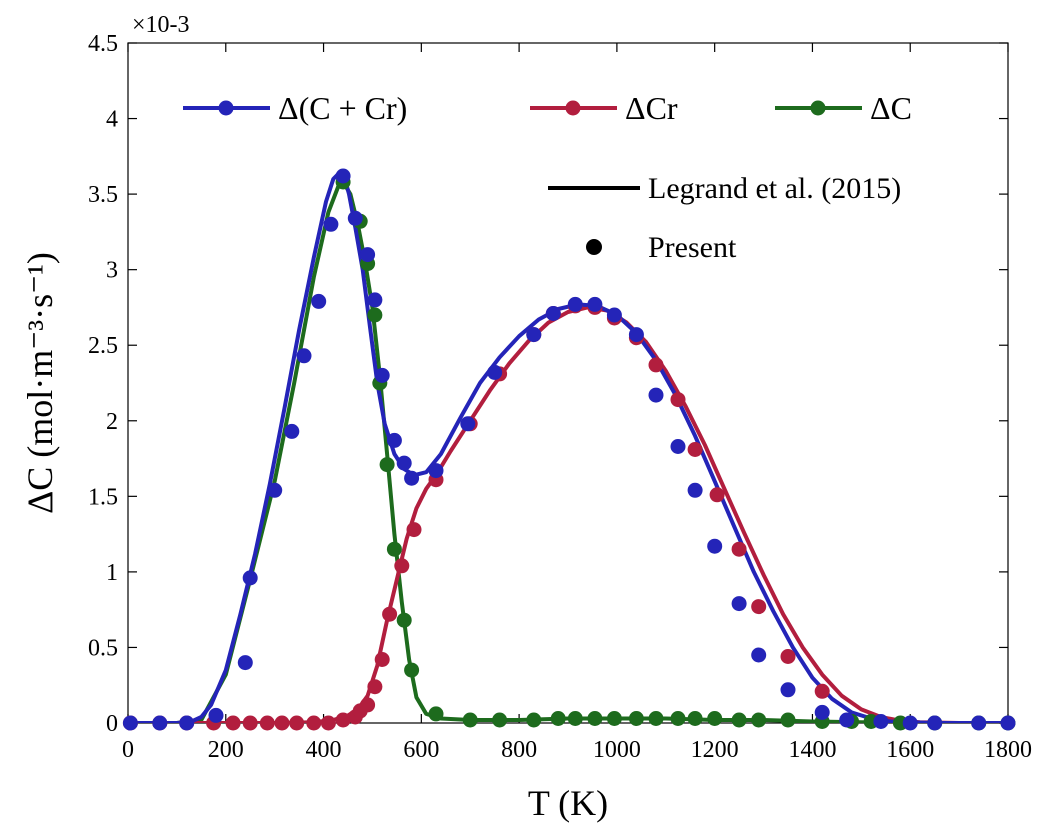 The height and width of the screenshot is (833, 1050). I want to click on svg-text: ΔC, so click(891, 108).